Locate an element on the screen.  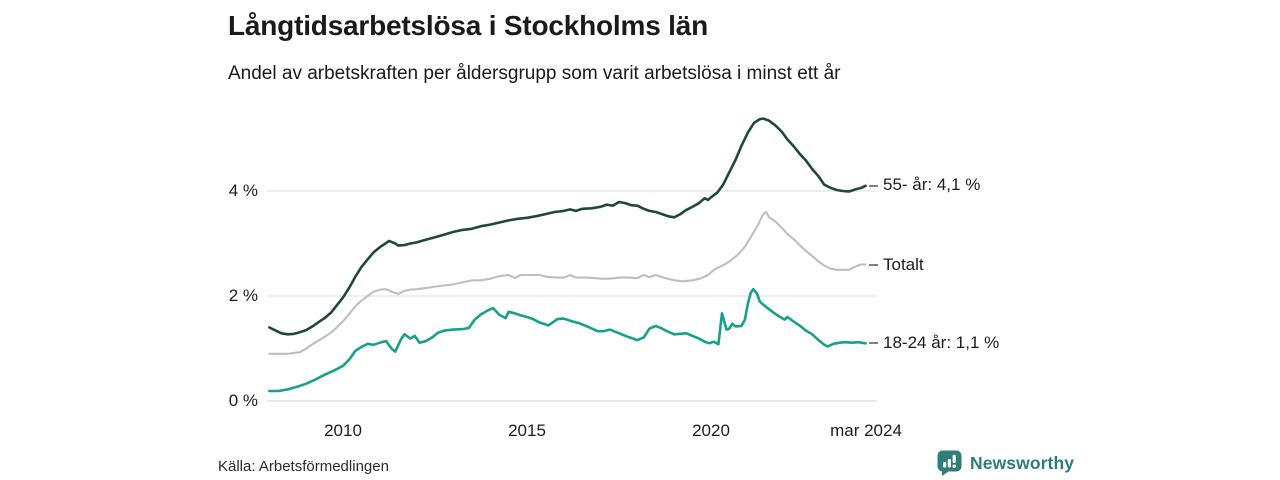
x-axis-tick-mar-2024: mar 2024 is located at coordinates (866, 430).